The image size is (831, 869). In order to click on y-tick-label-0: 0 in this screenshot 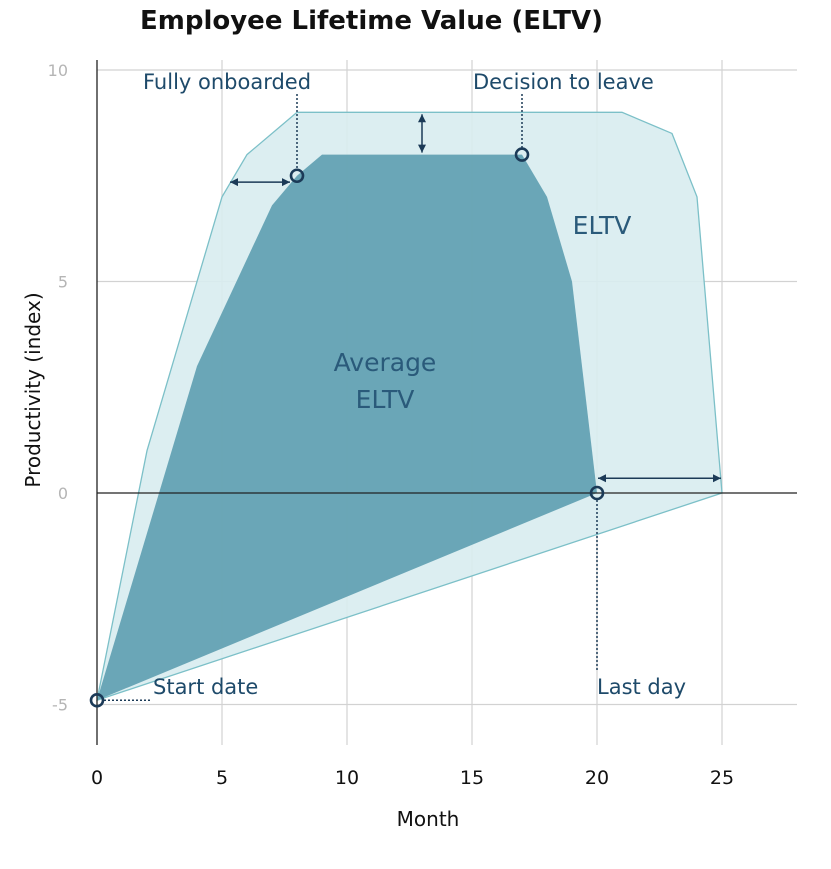, I will do `click(63, 493)`.